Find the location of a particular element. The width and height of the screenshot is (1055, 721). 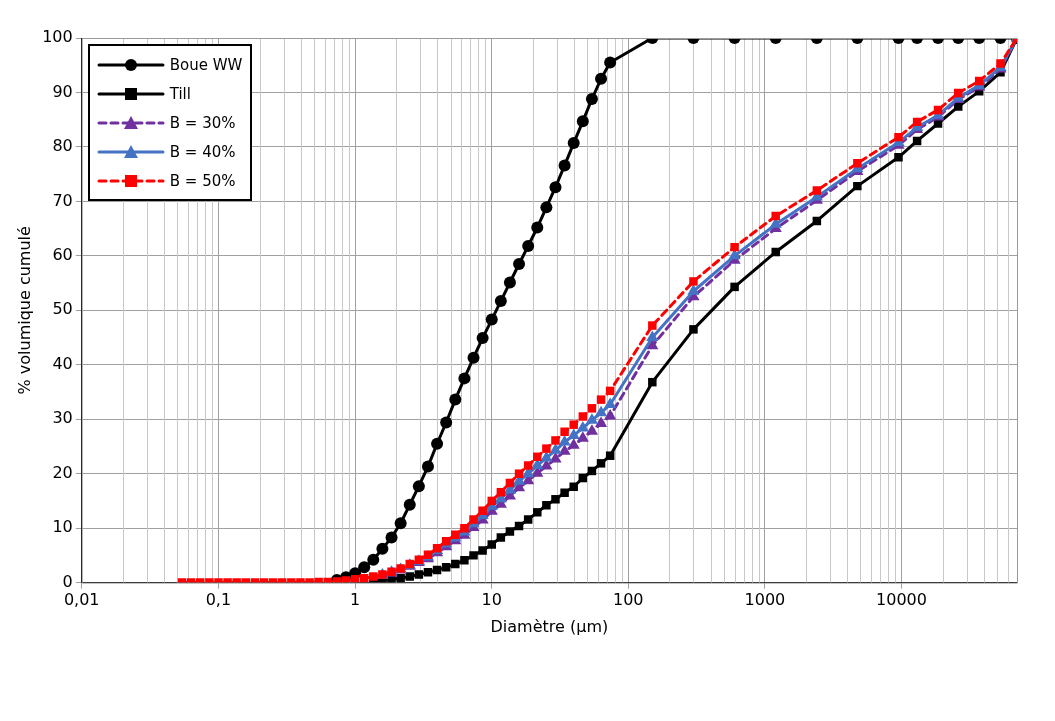

y-tick-label: 0 is located at coordinates (67, 581).